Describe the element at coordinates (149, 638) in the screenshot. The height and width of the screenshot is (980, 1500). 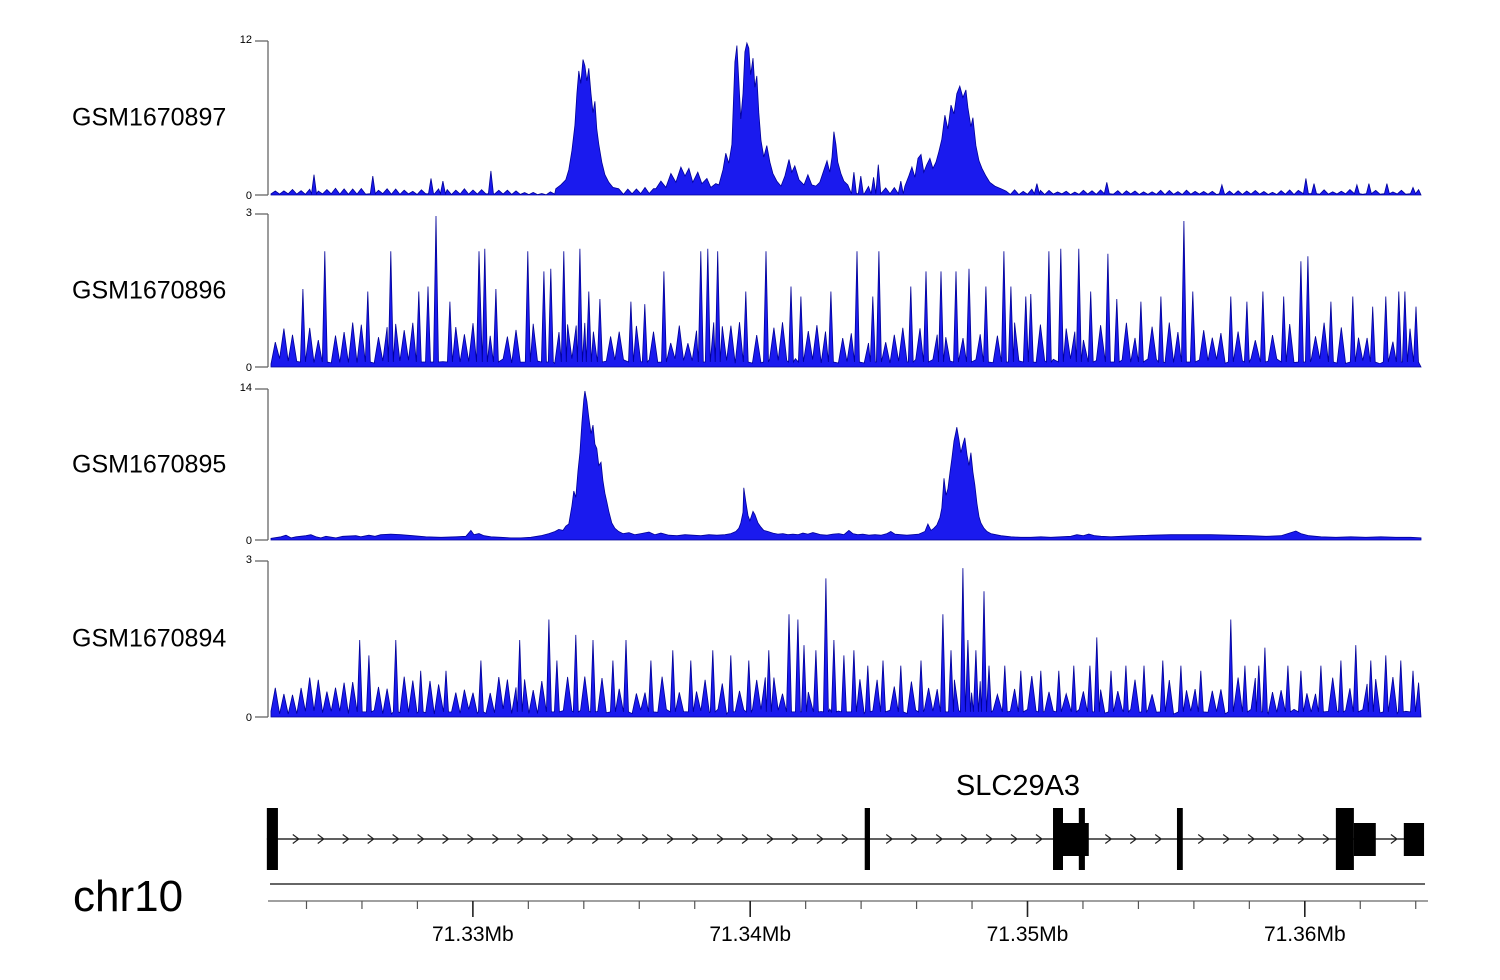
I see `track-label: GSM1670894` at that location.